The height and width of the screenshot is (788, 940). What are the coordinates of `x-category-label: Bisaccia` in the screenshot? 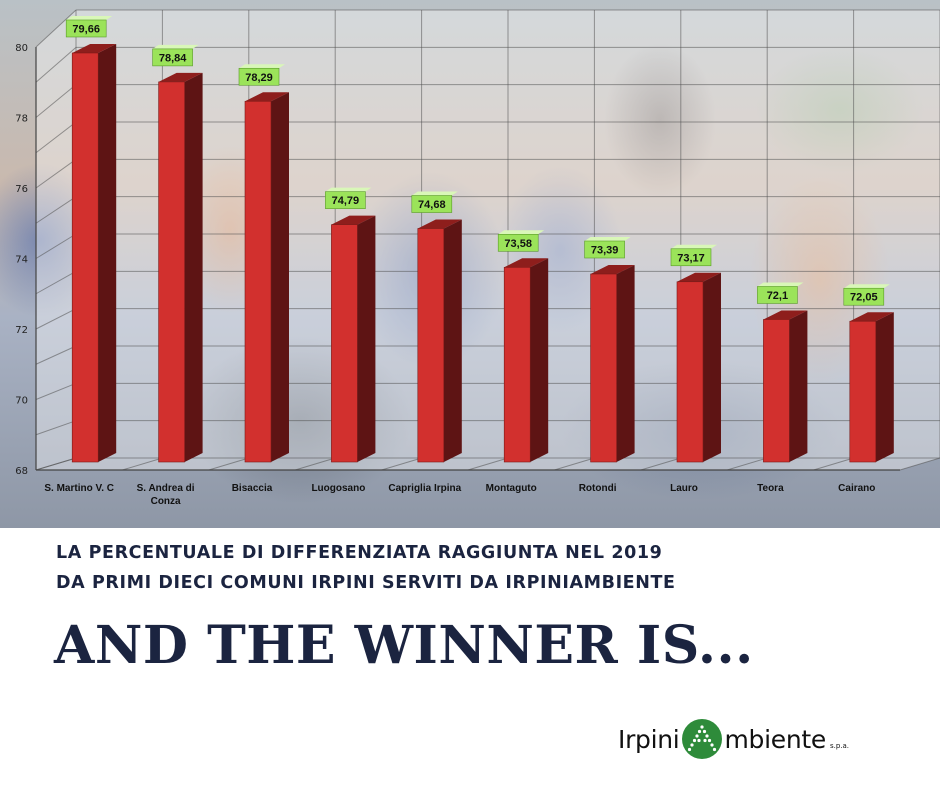 It's located at (252, 488).